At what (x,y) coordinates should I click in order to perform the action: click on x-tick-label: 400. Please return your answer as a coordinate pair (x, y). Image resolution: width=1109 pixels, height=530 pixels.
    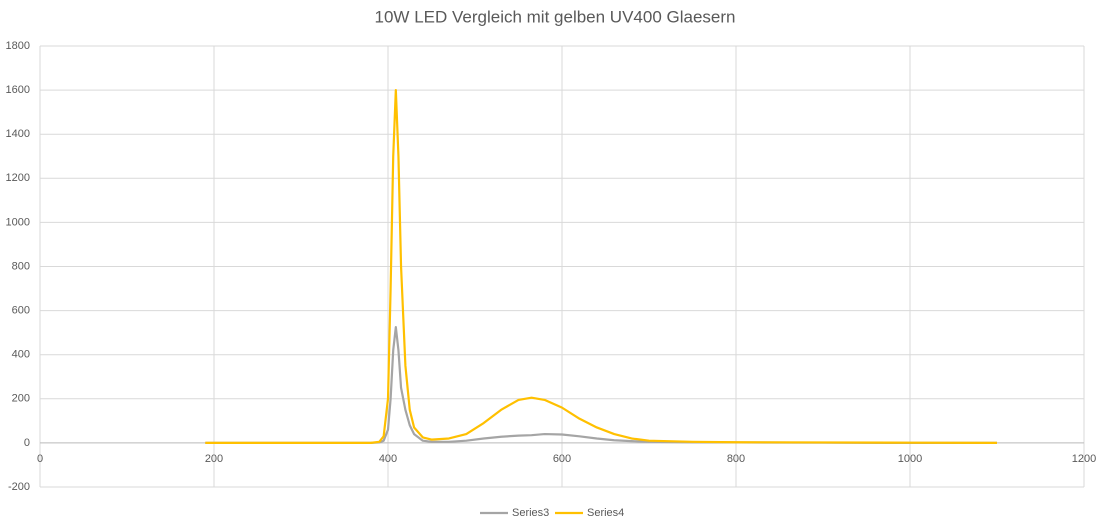
    Looking at the image, I should click on (388, 459).